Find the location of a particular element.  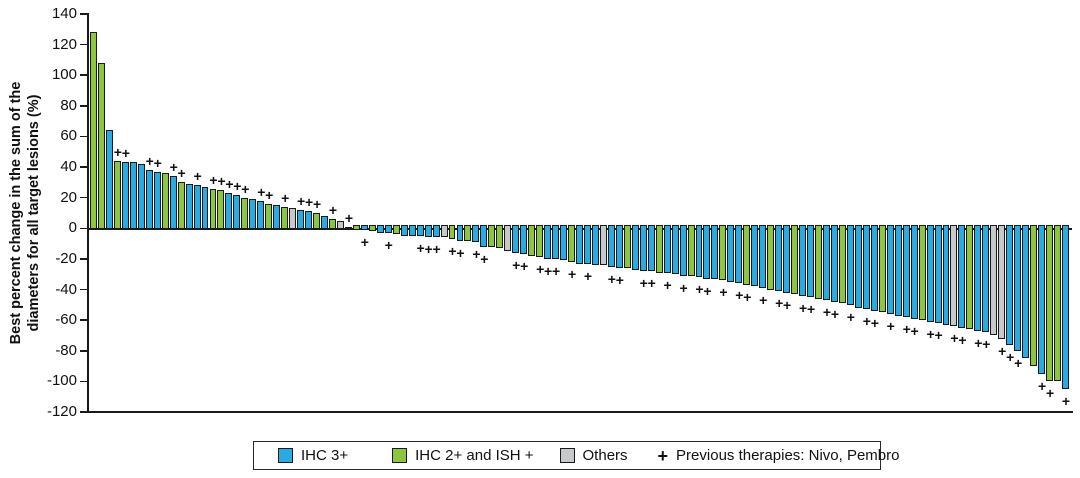

y-tick-label: -60 is located at coordinates (66, 320).